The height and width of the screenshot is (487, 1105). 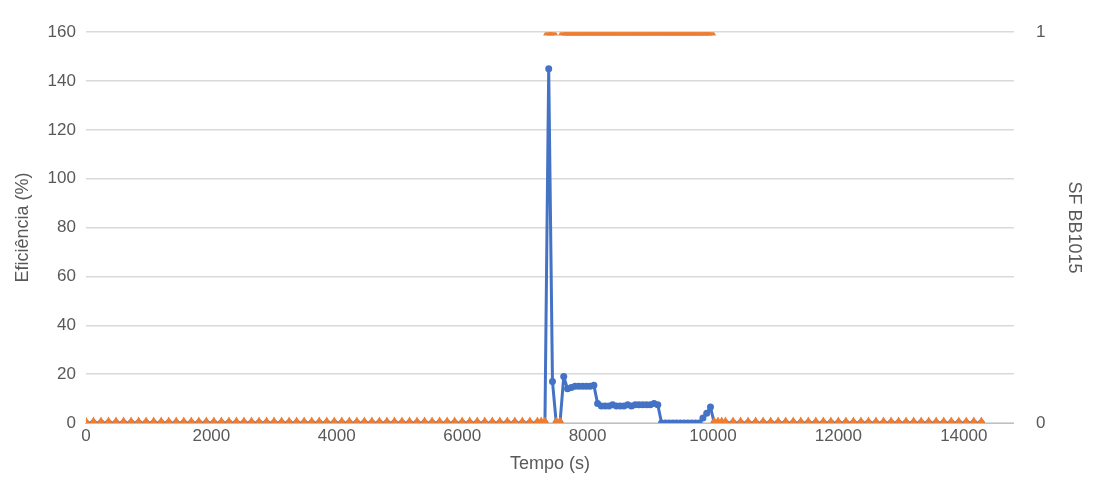 What do you see at coordinates (21, 227) in the screenshot?
I see `y-axis-title: Eficiência (%)` at bounding box center [21, 227].